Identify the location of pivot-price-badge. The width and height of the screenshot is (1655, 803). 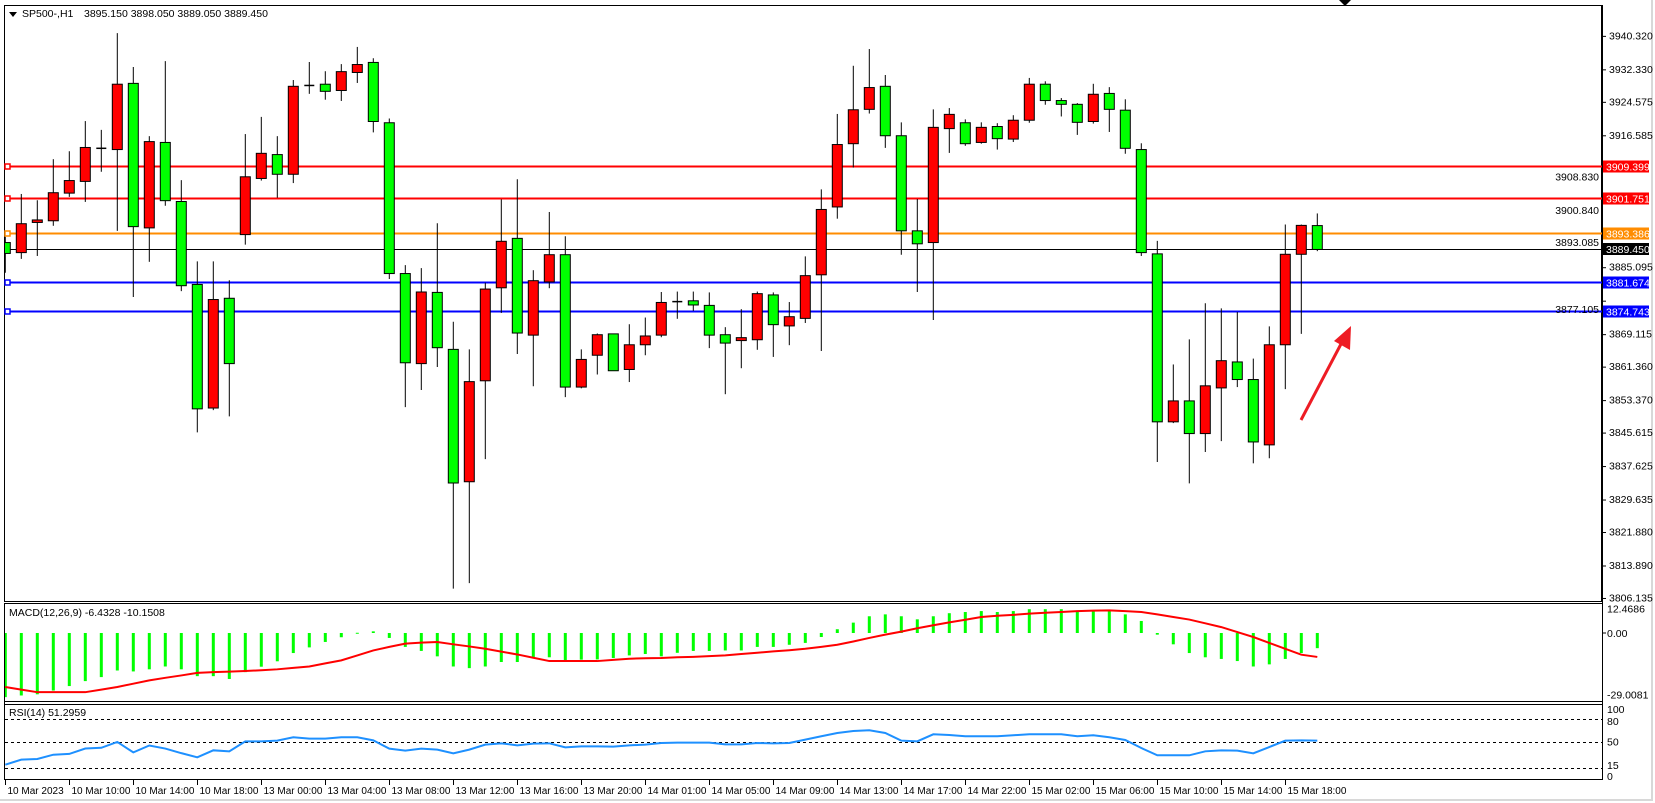
(1626, 233).